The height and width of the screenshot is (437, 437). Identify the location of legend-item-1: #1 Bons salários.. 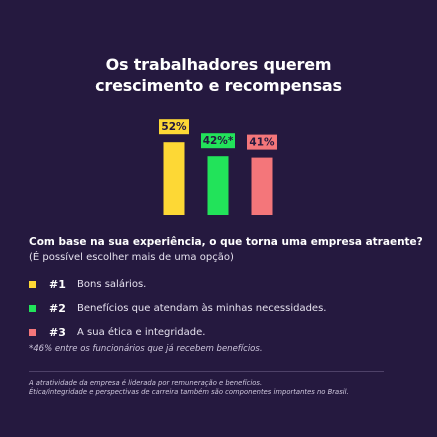
(229, 284).